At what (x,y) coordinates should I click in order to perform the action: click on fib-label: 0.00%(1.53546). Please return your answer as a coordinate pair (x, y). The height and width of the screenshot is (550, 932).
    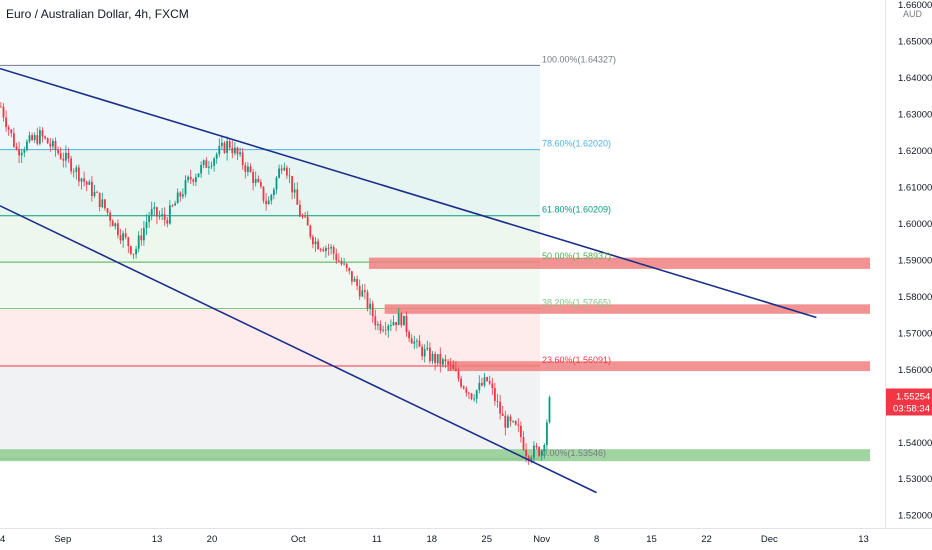
    Looking at the image, I should click on (574, 453).